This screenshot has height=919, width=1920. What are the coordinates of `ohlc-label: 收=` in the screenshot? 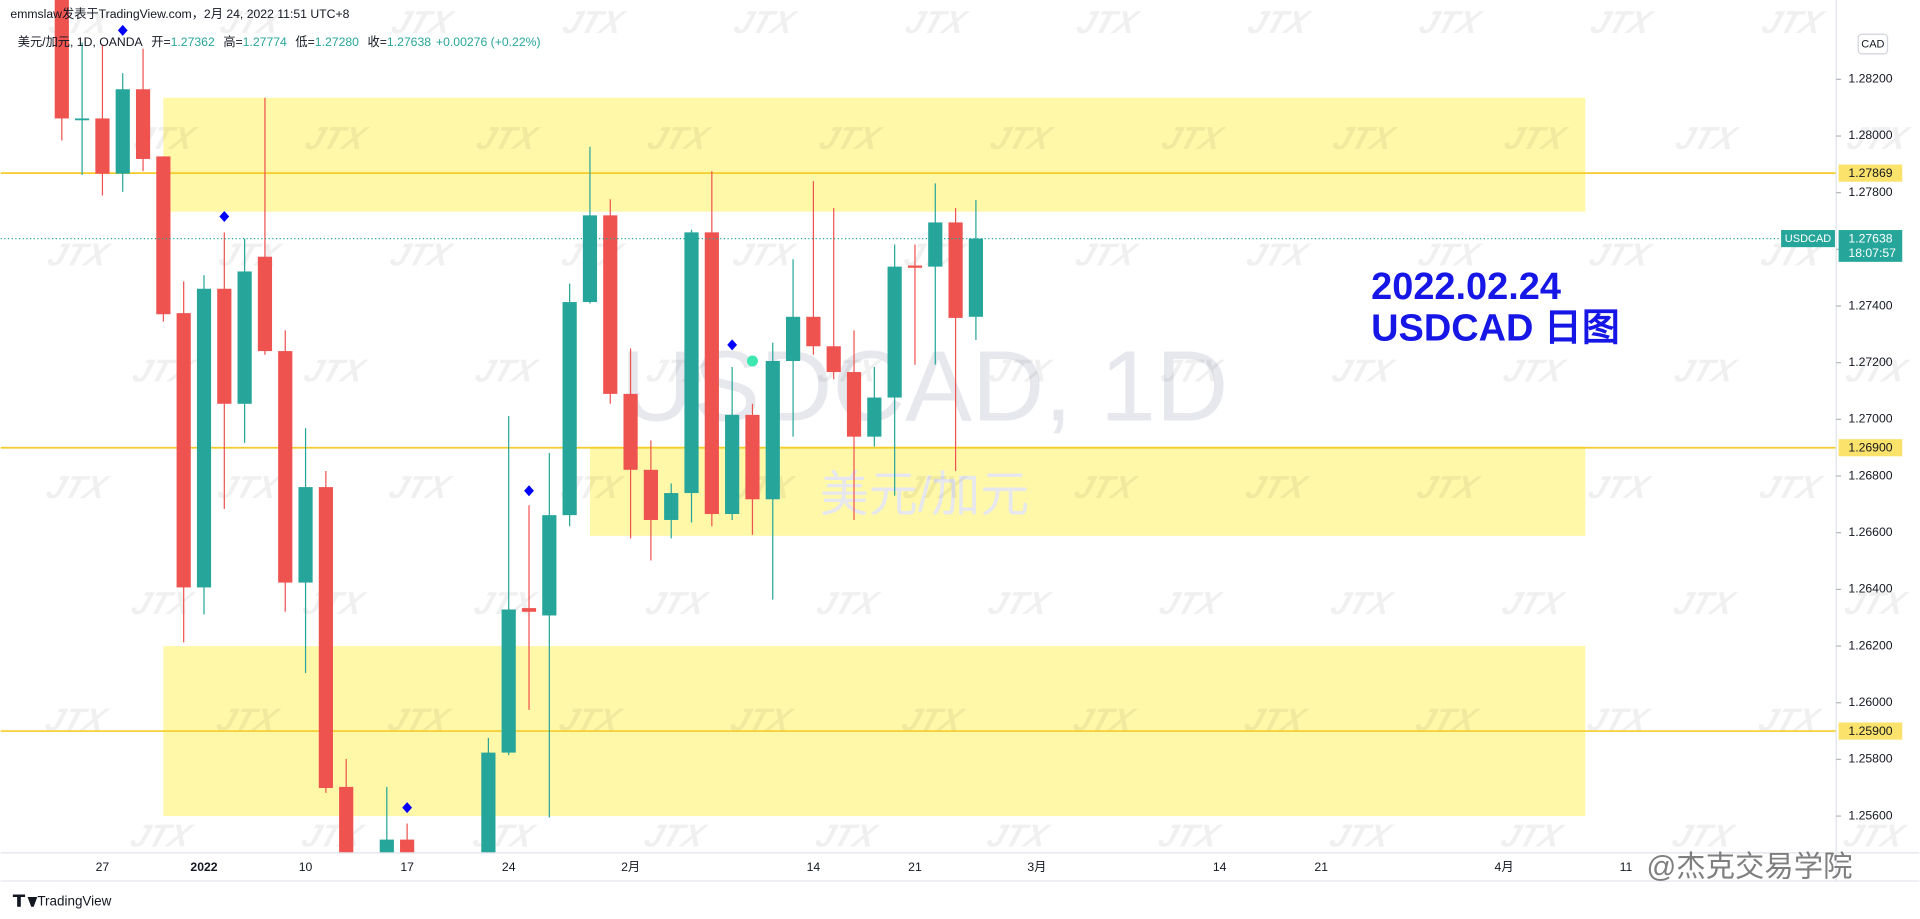 It's located at (377, 42).